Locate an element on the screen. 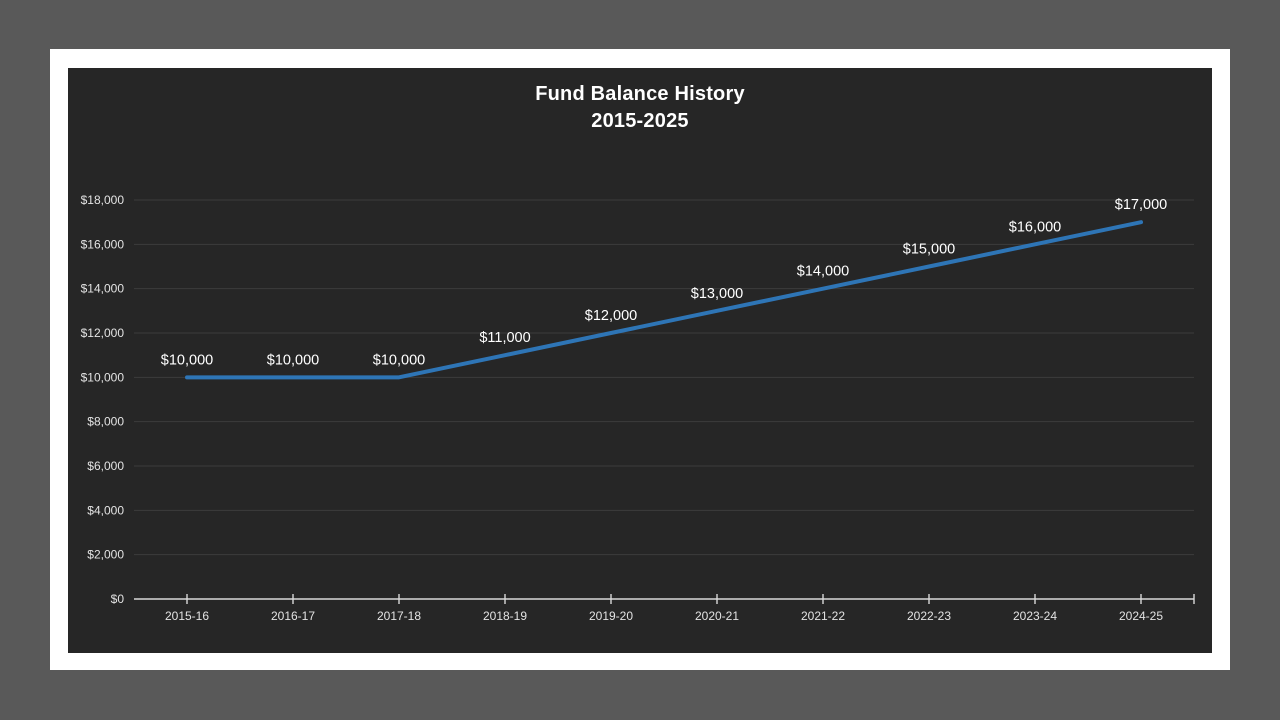 The width and height of the screenshot is (1280, 720). y-tick-label: $8,000 is located at coordinates (105, 422).